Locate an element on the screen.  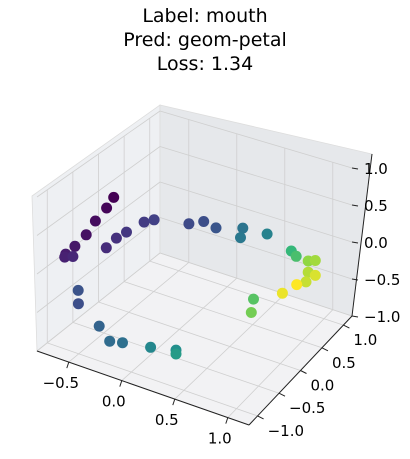
title-line-label: Label: mouth is located at coordinates (205, 16).